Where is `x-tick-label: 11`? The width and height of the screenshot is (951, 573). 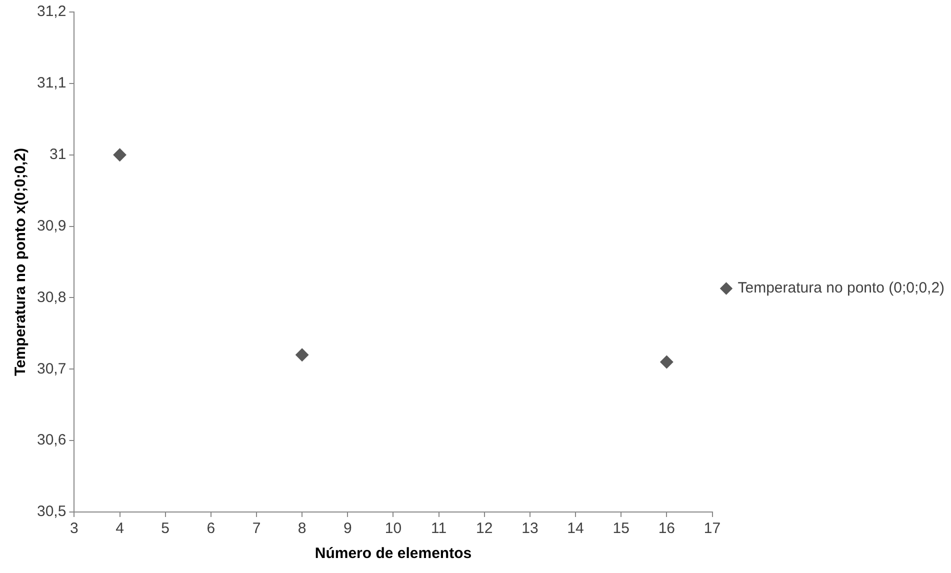 x-tick-label: 11 is located at coordinates (439, 529).